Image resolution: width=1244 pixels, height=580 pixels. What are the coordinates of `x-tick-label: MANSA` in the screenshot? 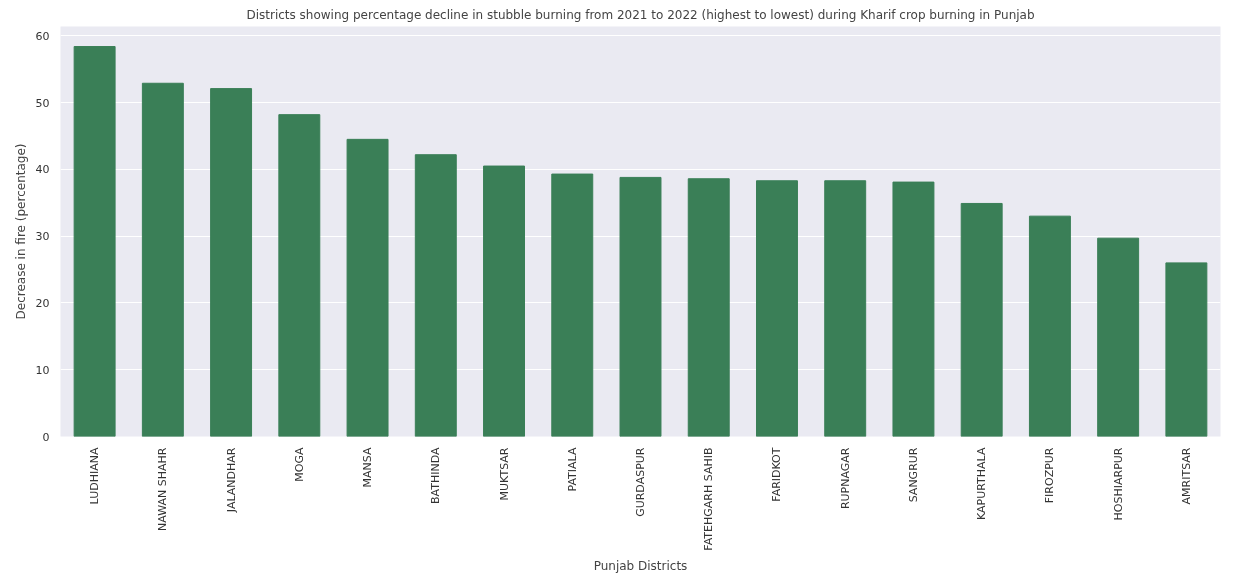 It's located at (368, 467).